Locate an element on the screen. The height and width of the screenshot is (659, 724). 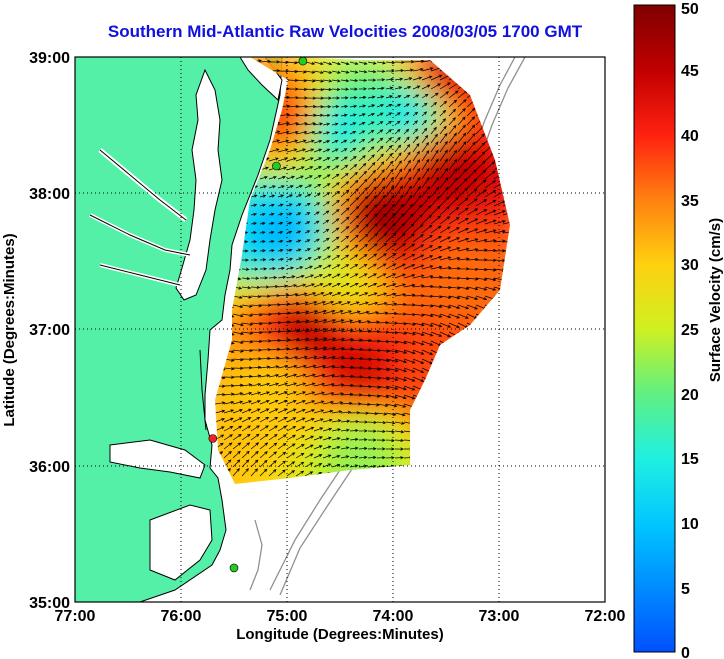
y-axis-label: Latitude (Degrees:Minutes) is located at coordinates (9, 329).